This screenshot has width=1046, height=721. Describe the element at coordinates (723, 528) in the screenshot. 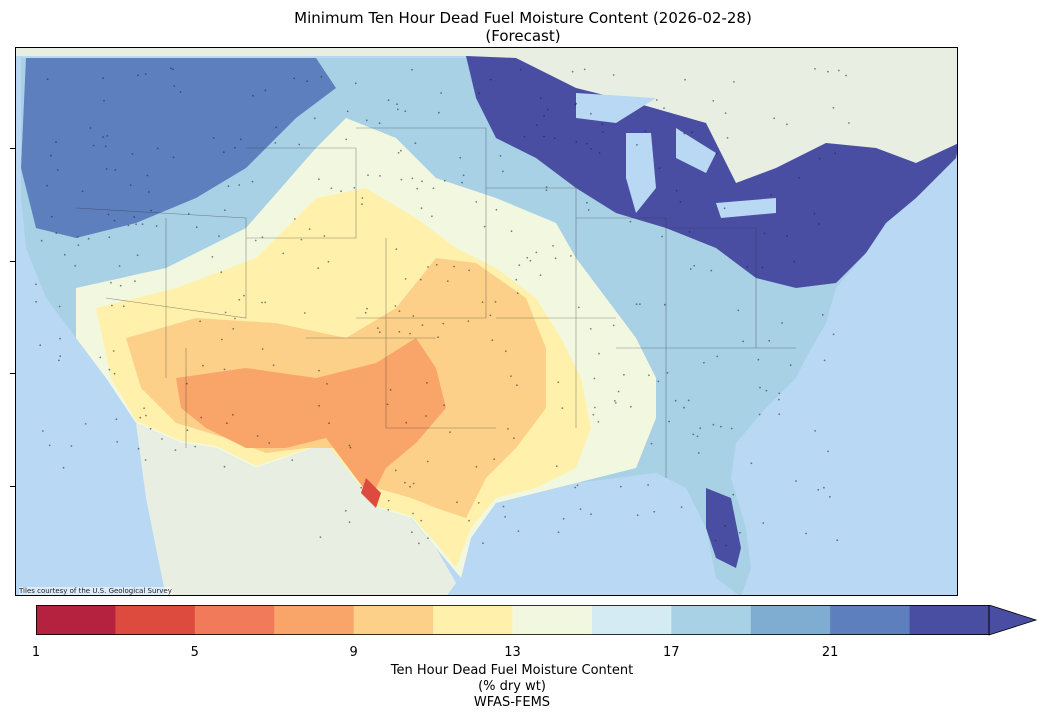

I see `moisture-zone-florida` at that location.